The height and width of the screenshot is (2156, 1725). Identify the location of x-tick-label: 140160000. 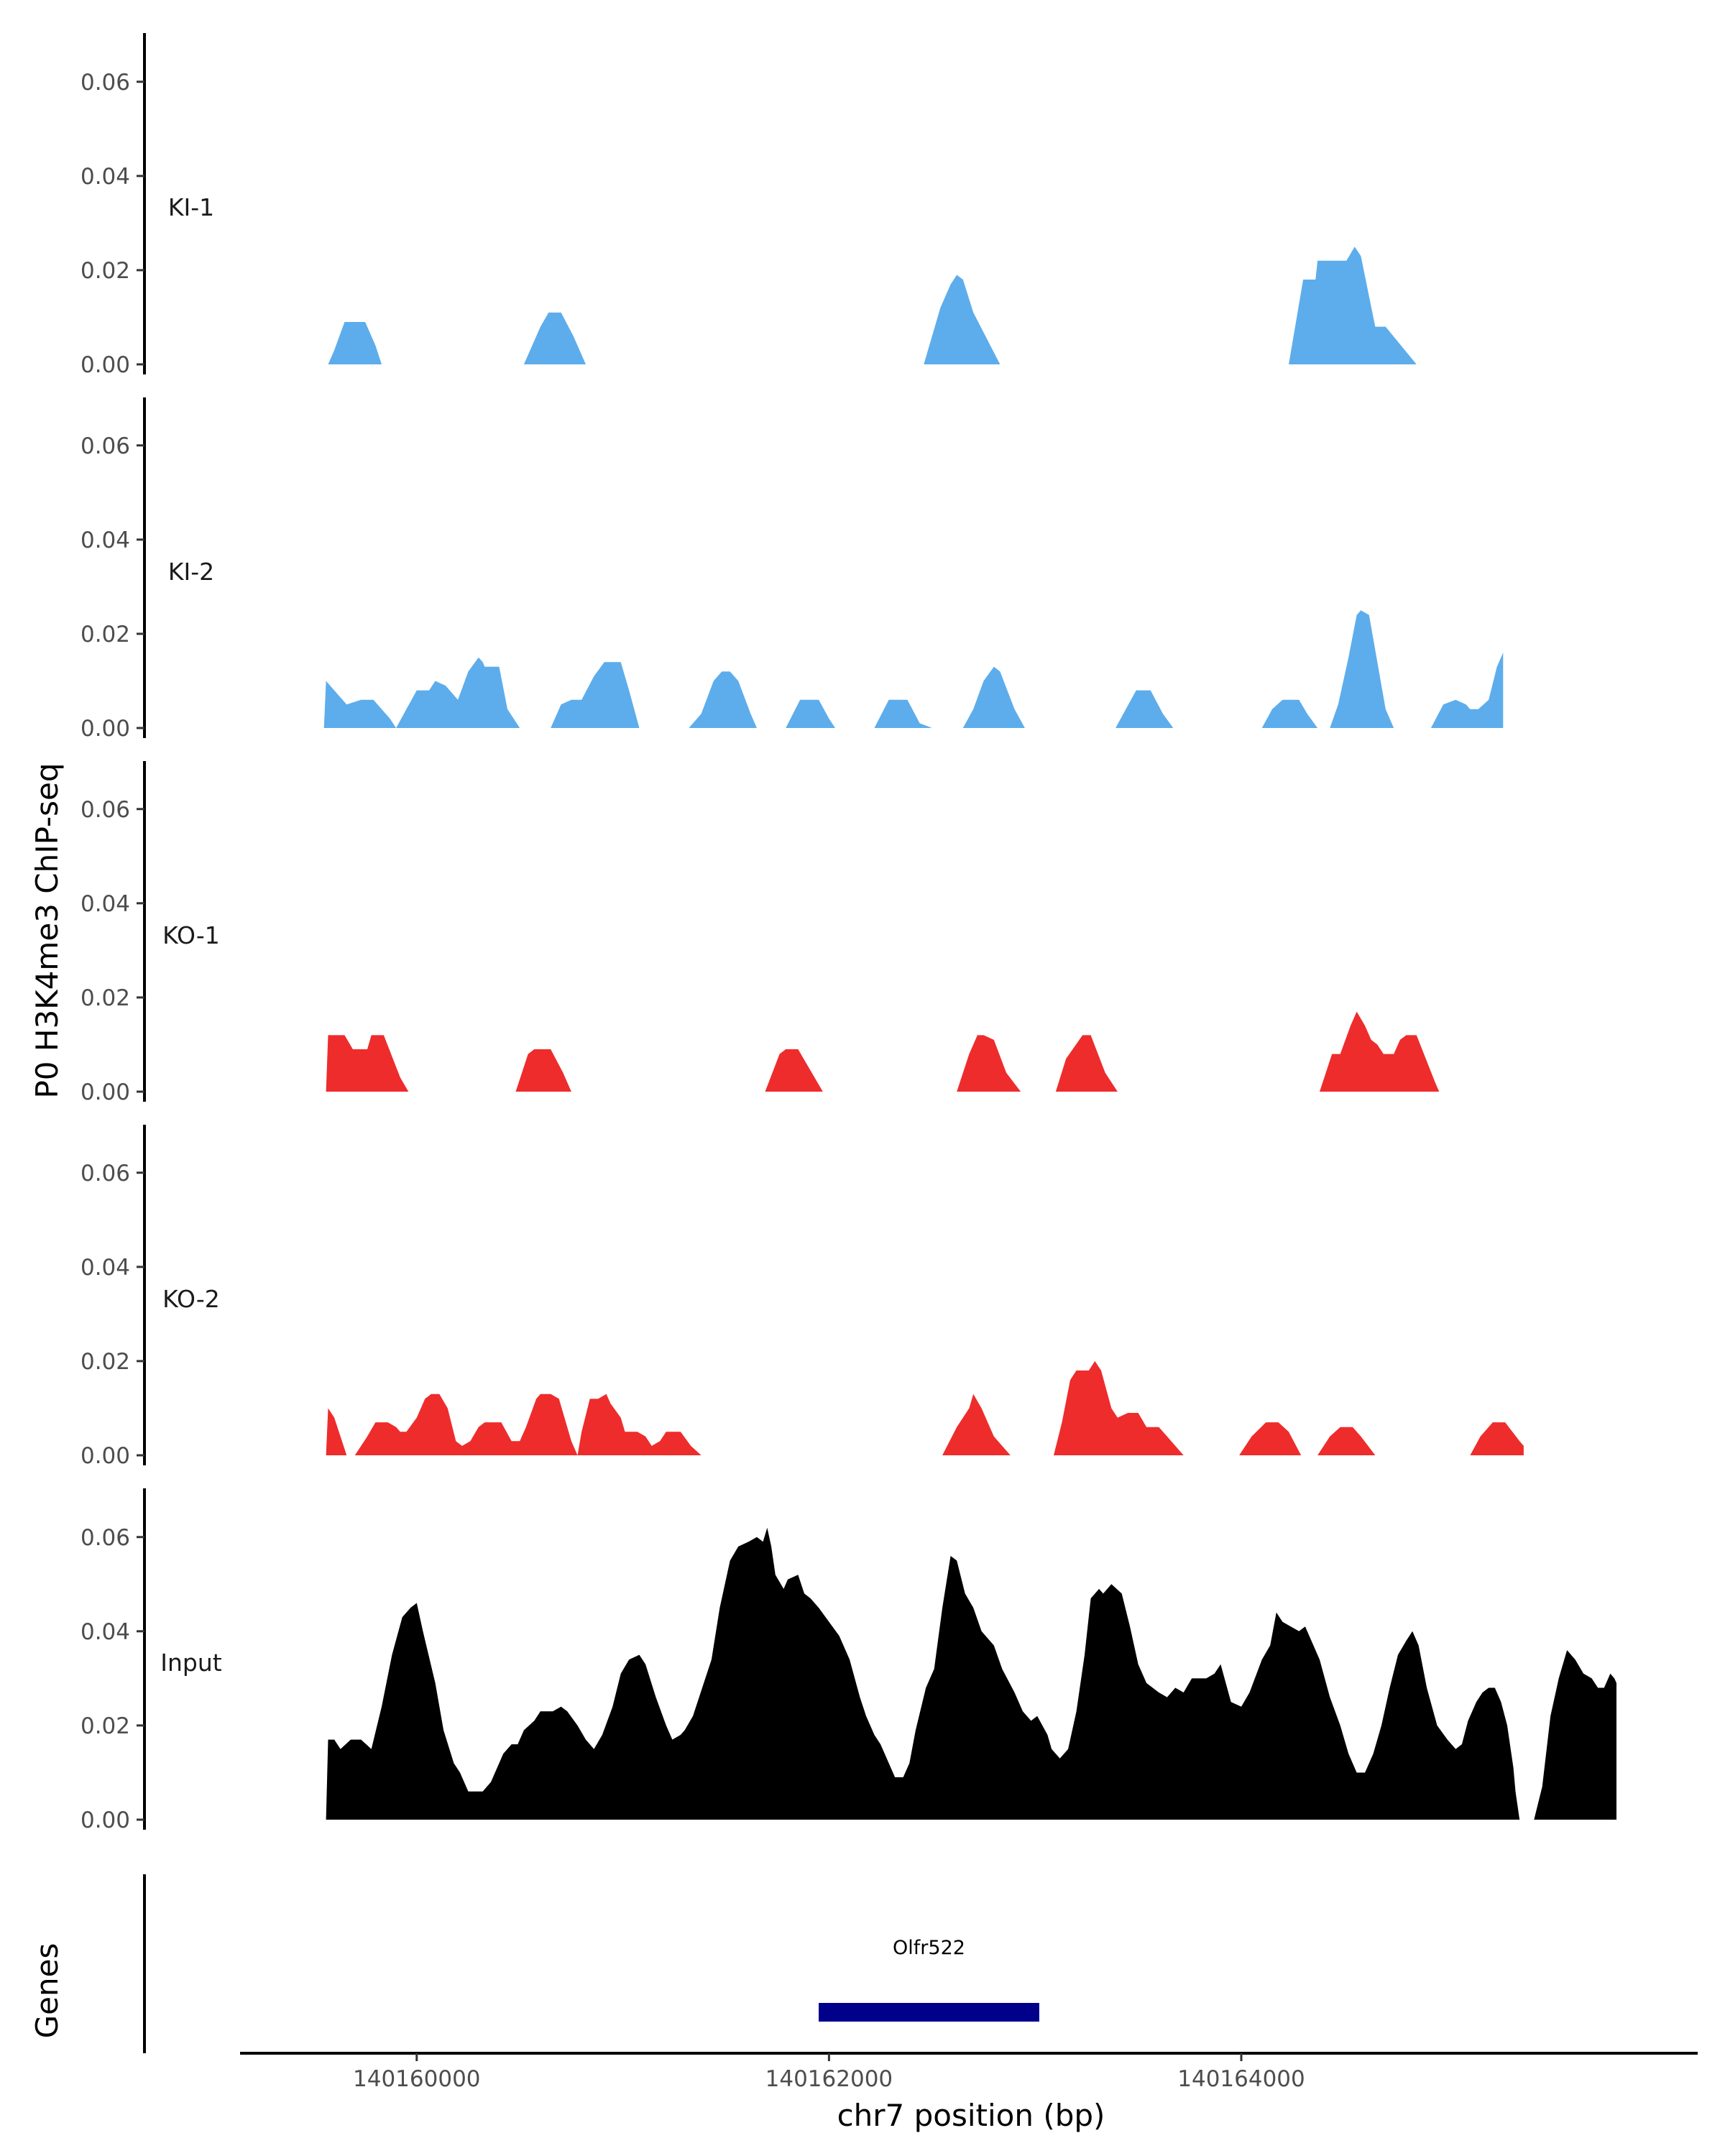
(417, 2079).